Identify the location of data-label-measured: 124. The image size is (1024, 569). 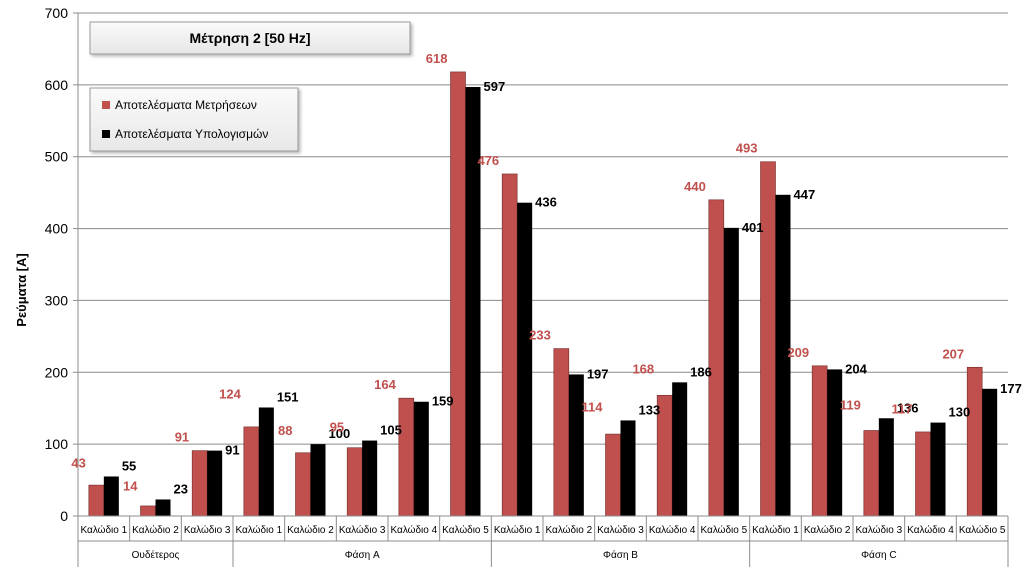
(230, 393).